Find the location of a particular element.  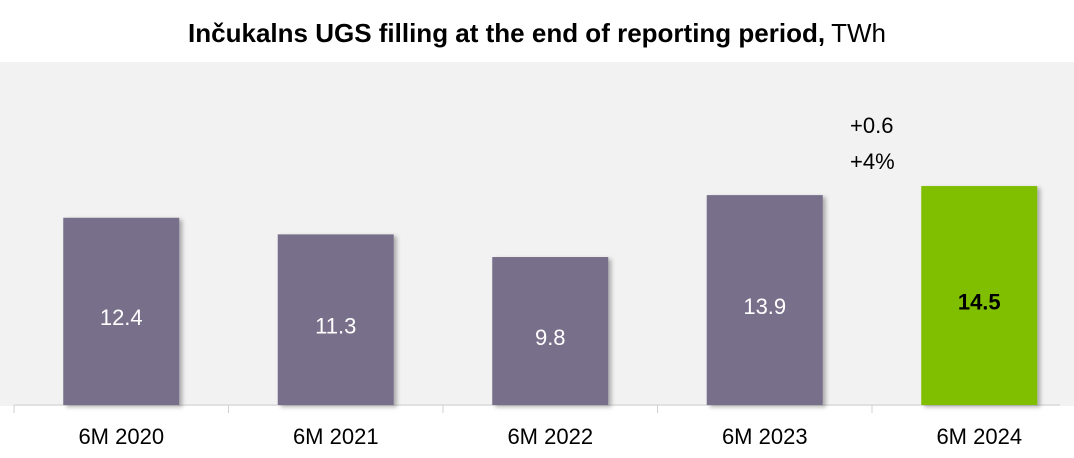

x-tick-label: 6M 2024 is located at coordinates (979, 436).